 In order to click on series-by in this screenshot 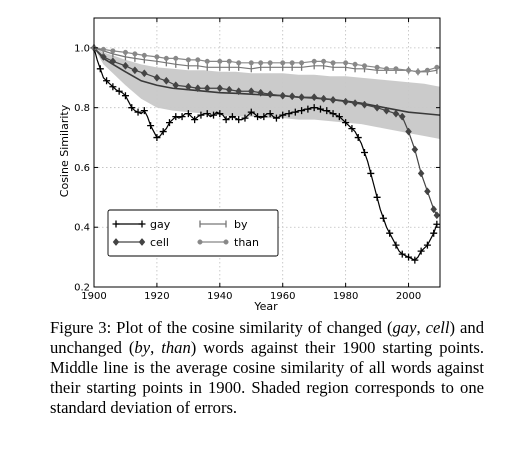, I will do `click(265, 60)`.